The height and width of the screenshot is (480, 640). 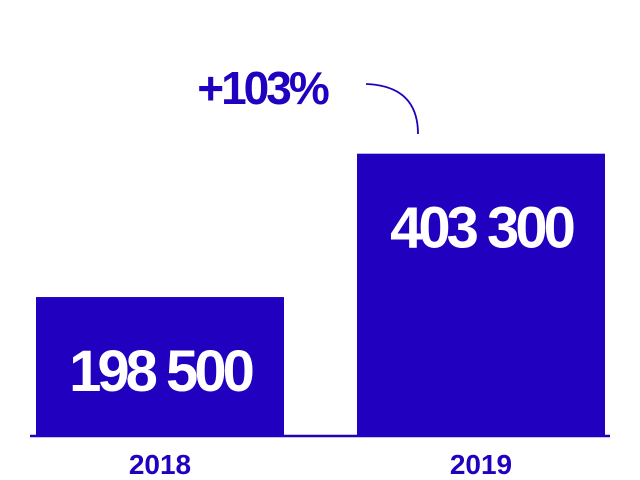 What do you see at coordinates (320, 464) in the screenshot?
I see `x-tick-labels: 2018 2019` at bounding box center [320, 464].